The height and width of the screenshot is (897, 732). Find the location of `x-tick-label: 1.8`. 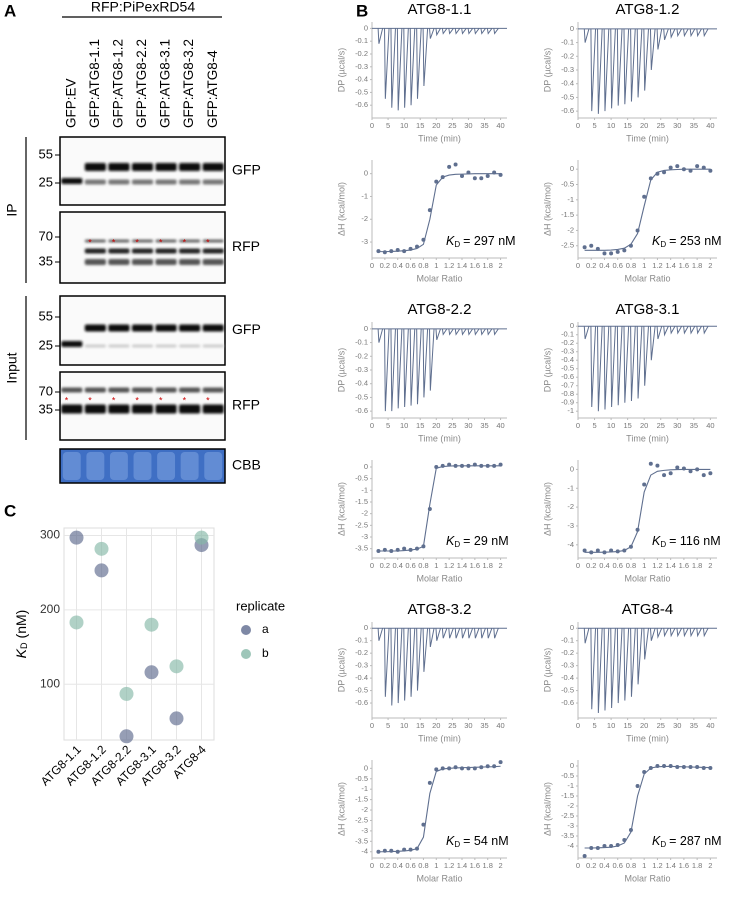

x-tick-label: 1.8 is located at coordinates (487, 865).